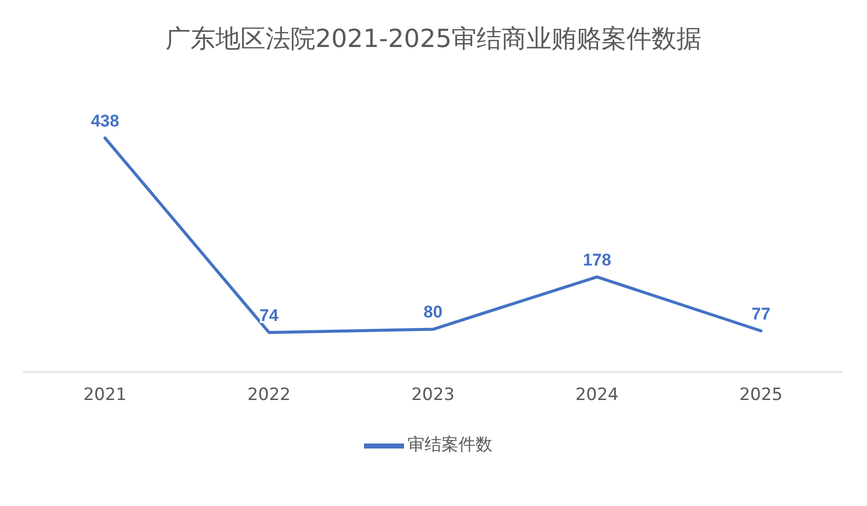 Image resolution: width=867 pixels, height=506 pixels. What do you see at coordinates (761, 314) in the screenshot?
I see `data-label: 77` at bounding box center [761, 314].